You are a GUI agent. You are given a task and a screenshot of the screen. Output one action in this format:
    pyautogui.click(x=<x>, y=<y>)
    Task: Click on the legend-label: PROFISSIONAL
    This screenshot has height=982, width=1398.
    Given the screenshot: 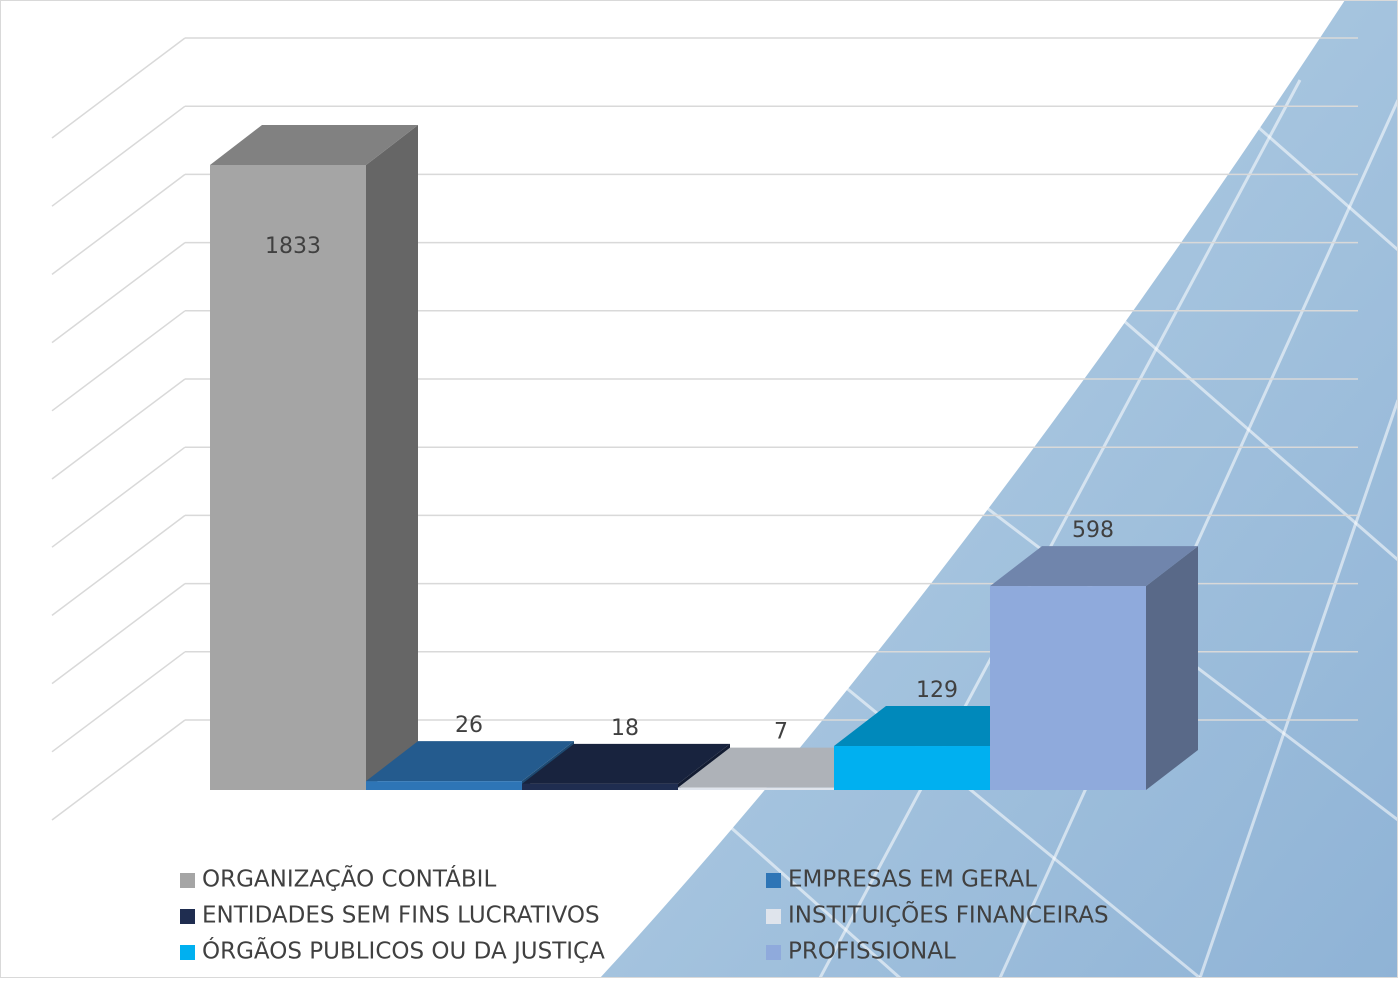 What is the action you would take?
    pyautogui.click(x=872, y=952)
    